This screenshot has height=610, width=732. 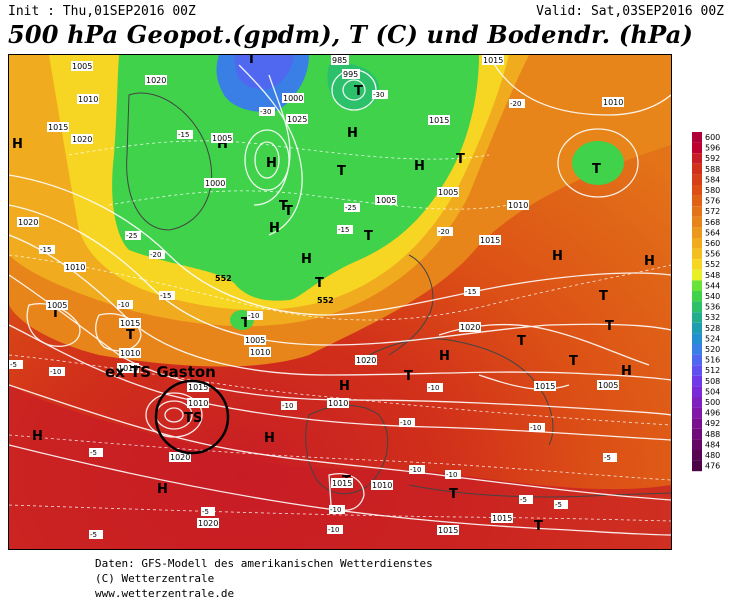 I want to click on svg-text: 985, so click(x=339, y=60).